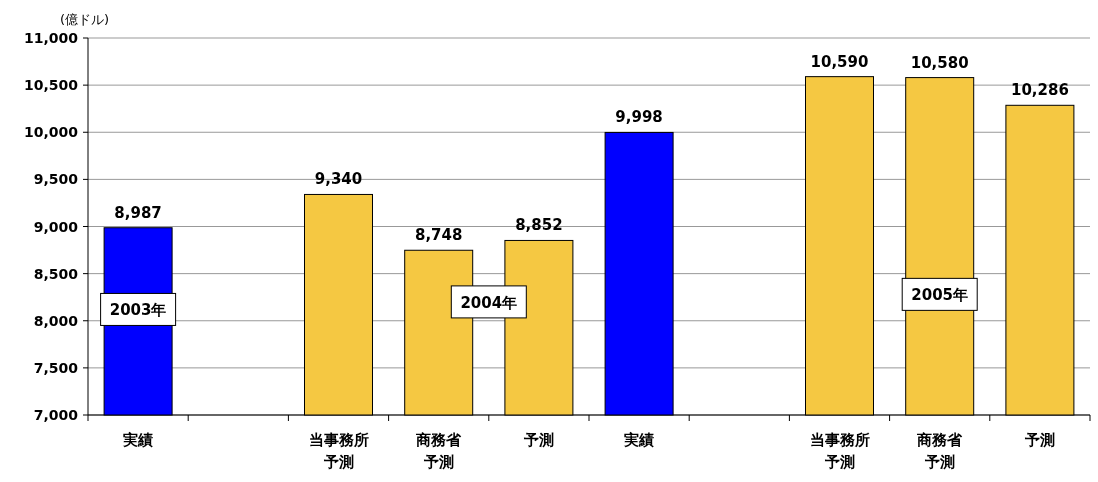  I want to click on y-tick-label: 7,000, so click(56, 415).